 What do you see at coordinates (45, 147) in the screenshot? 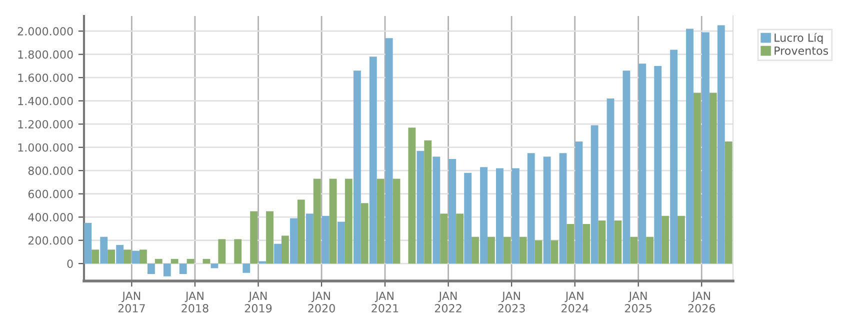
I see `y-tick-label: 1.000.000` at bounding box center [45, 147].